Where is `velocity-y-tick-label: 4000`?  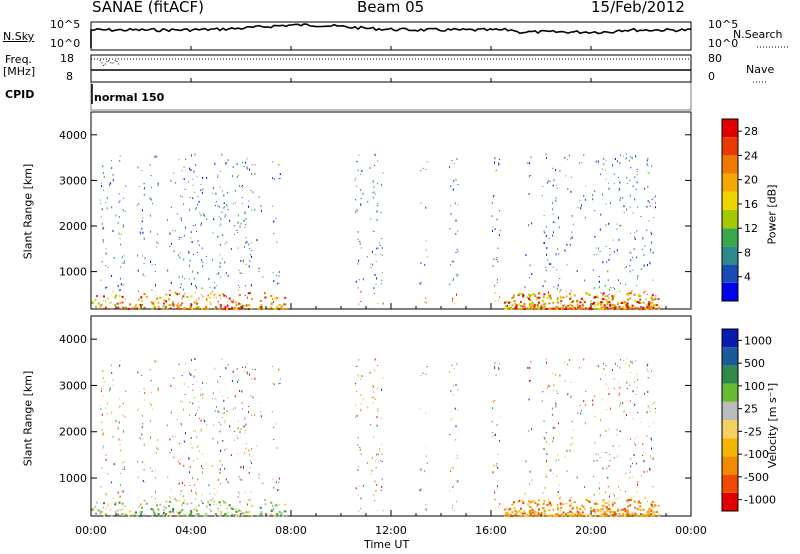 velocity-y-tick-label: 4000 is located at coordinates (73, 339).